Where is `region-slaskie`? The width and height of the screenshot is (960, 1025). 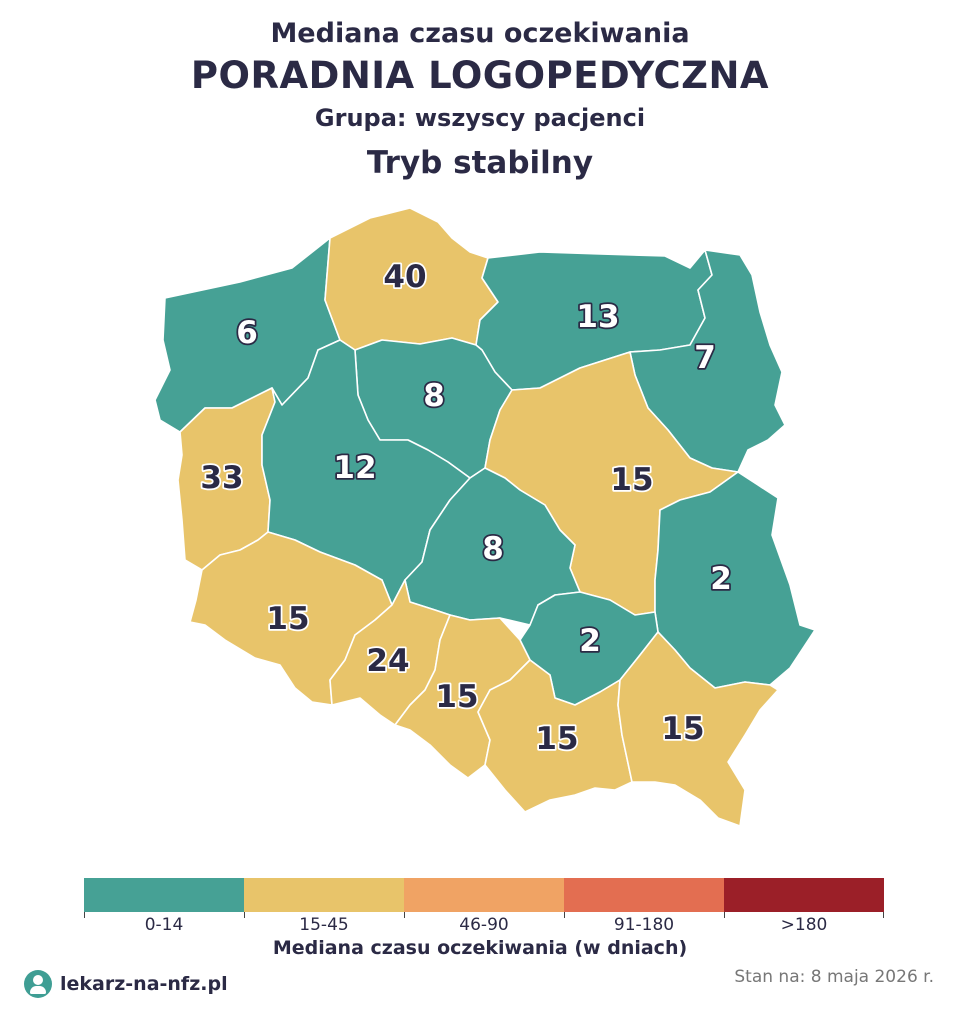 region-slaskie is located at coordinates (462, 696).